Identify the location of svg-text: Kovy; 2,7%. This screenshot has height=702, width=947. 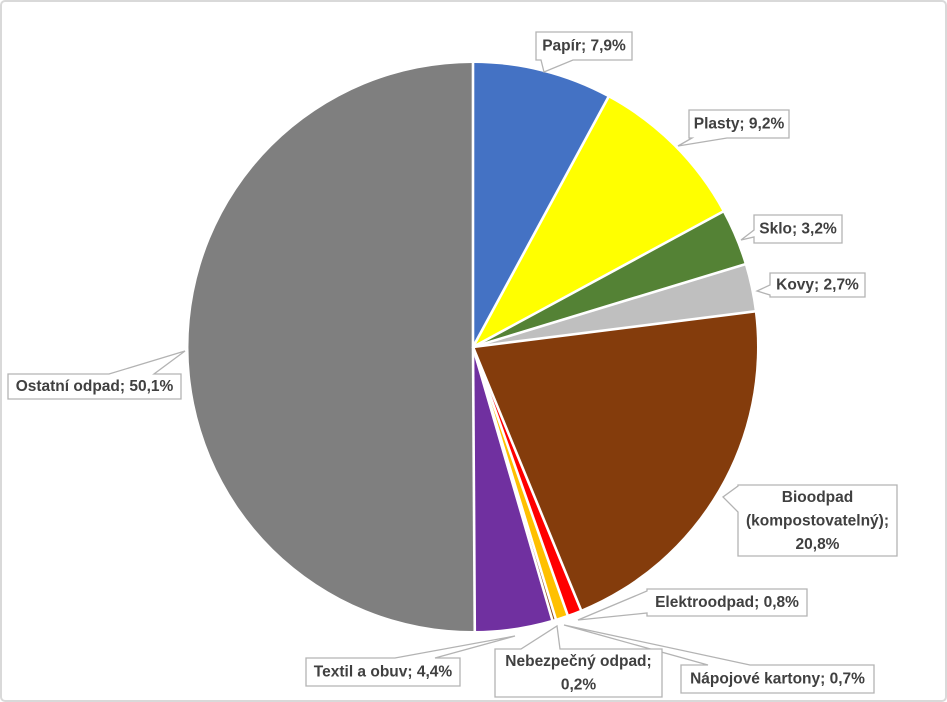
(817, 285).